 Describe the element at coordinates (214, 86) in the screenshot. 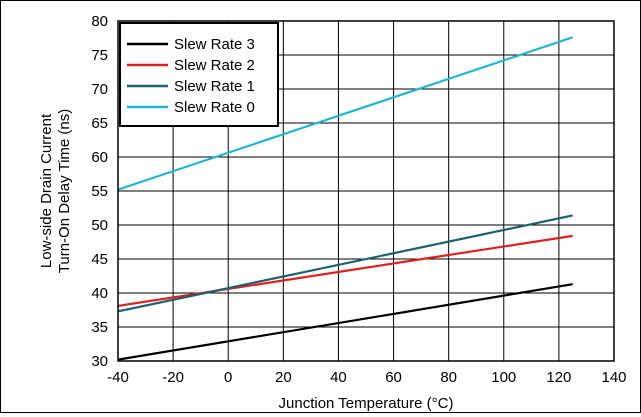

I see `legend-label: Slew Rate 1` at that location.